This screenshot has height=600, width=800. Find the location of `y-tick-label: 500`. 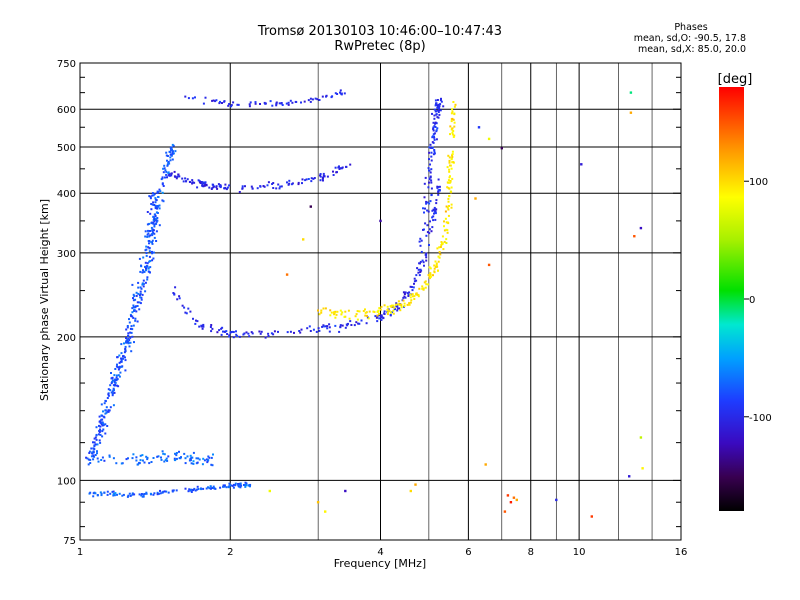

y-tick-label: 500 is located at coordinates (66, 148).